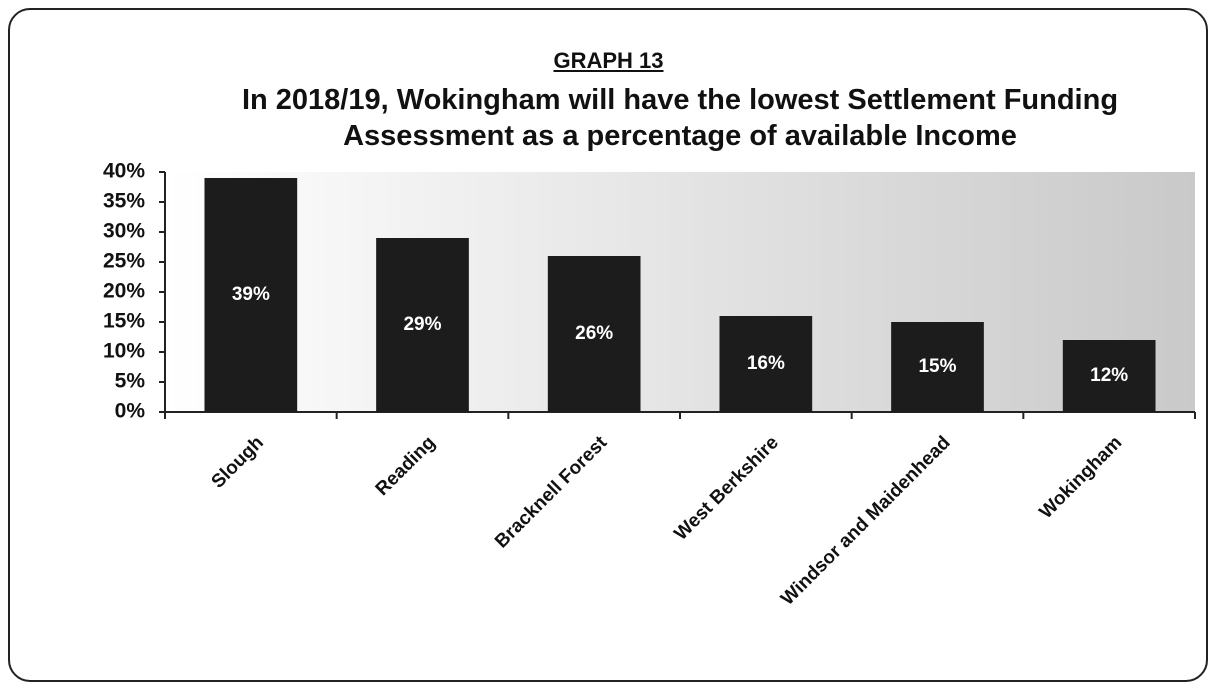  I want to click on value-label: 12%, so click(1109, 375).